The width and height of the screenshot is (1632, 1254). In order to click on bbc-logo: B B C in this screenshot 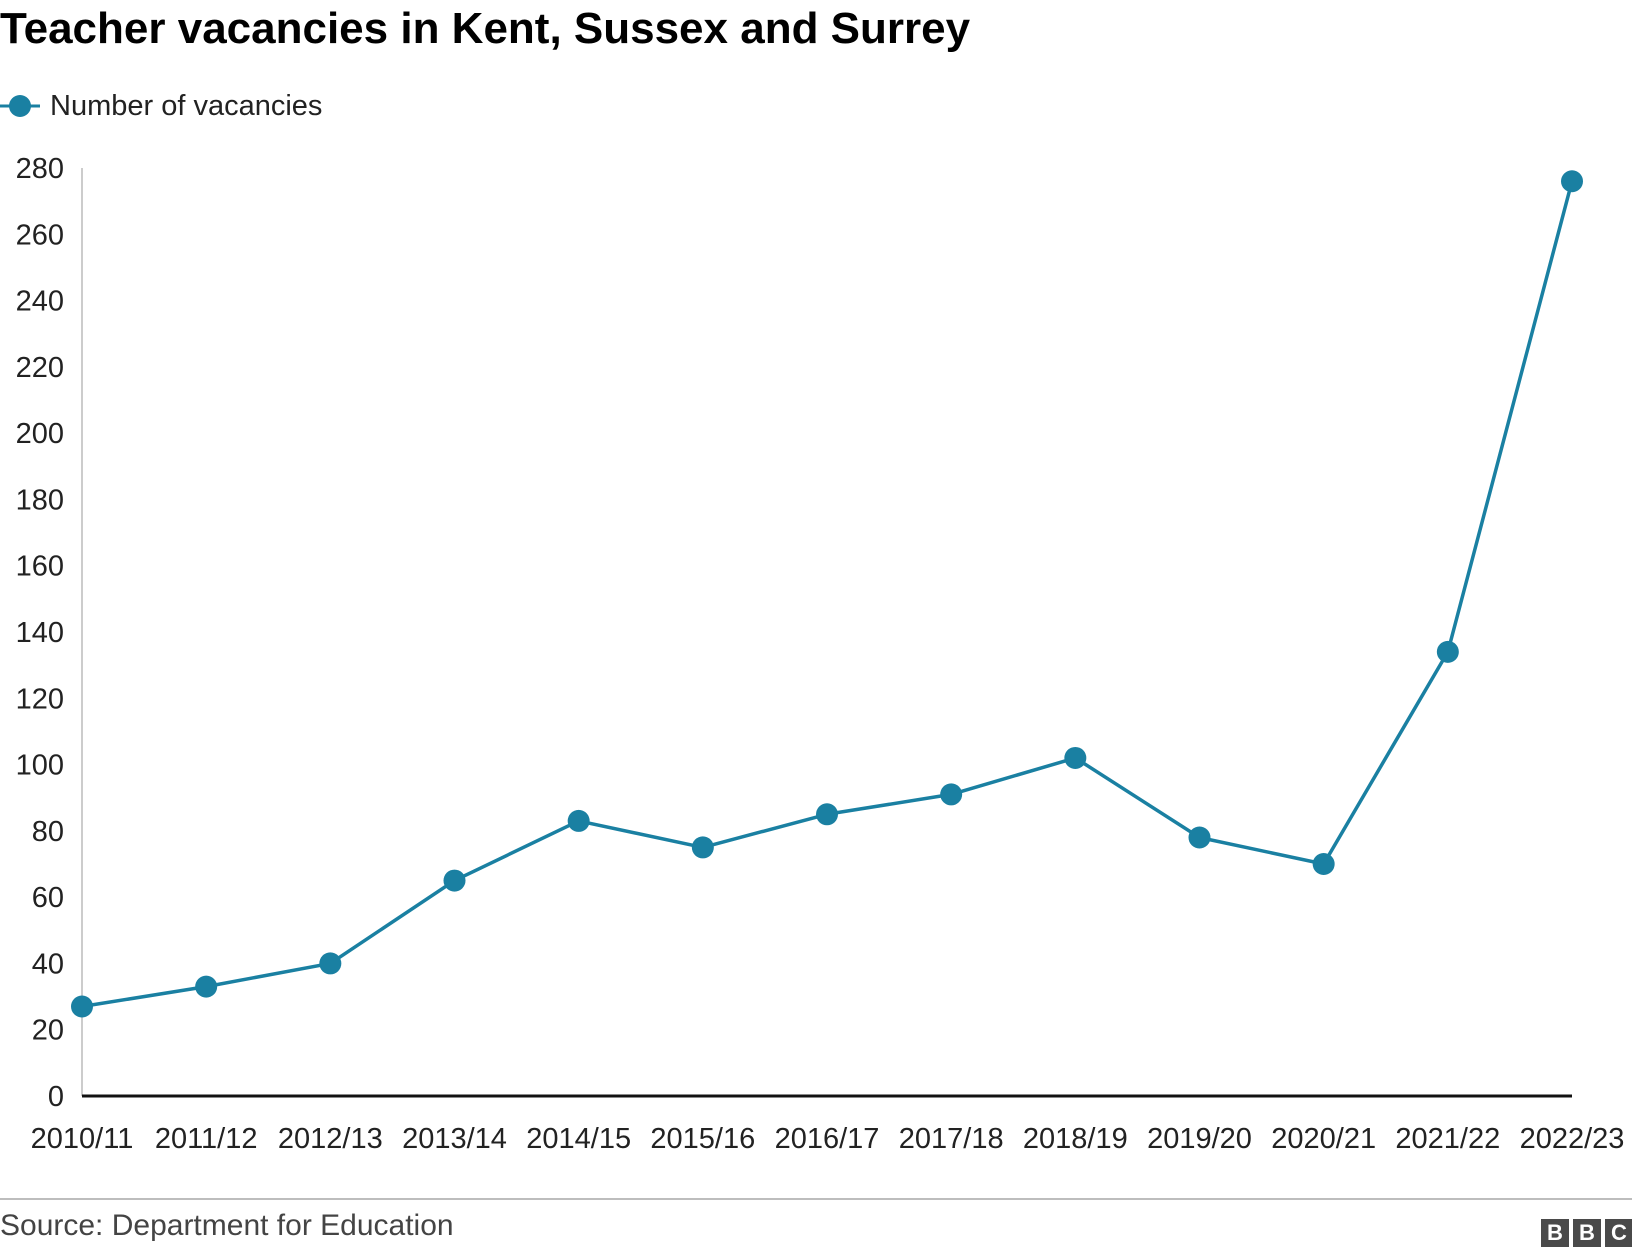, I will do `click(1586, 1233)`.